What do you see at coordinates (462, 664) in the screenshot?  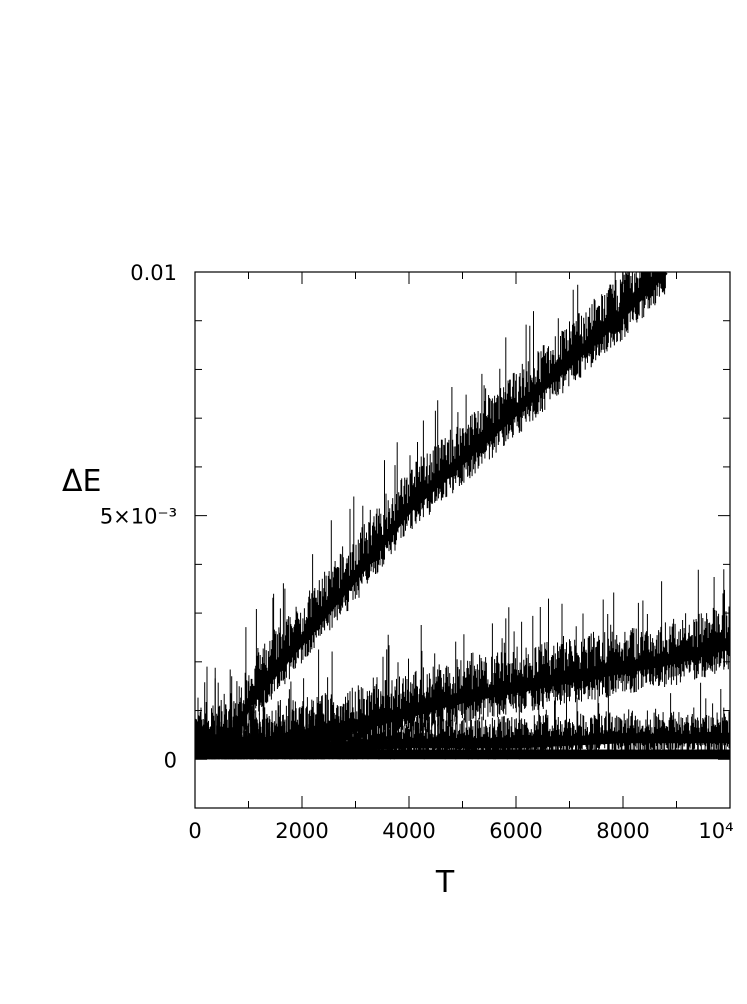 I see `series-2-oscillation` at bounding box center [462, 664].